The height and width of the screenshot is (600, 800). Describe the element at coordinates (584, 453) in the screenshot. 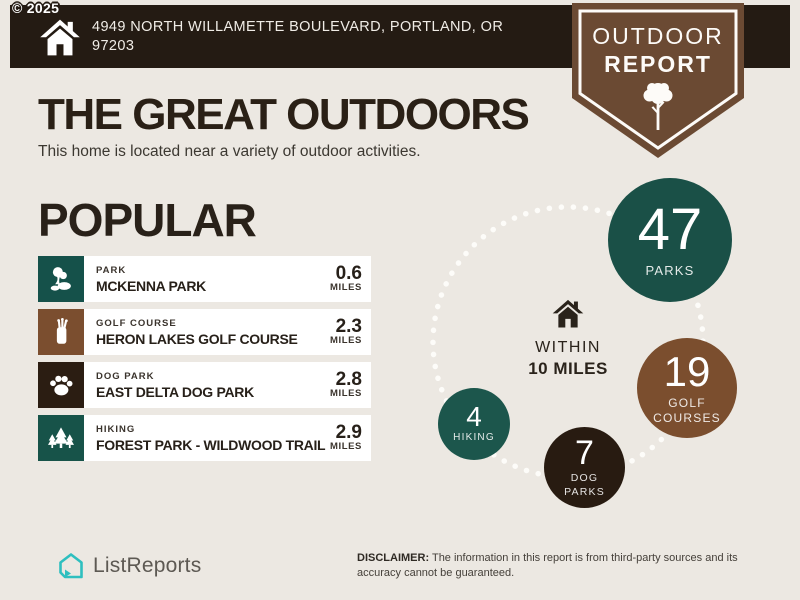

I see `dog-parks-count: 7` at that location.